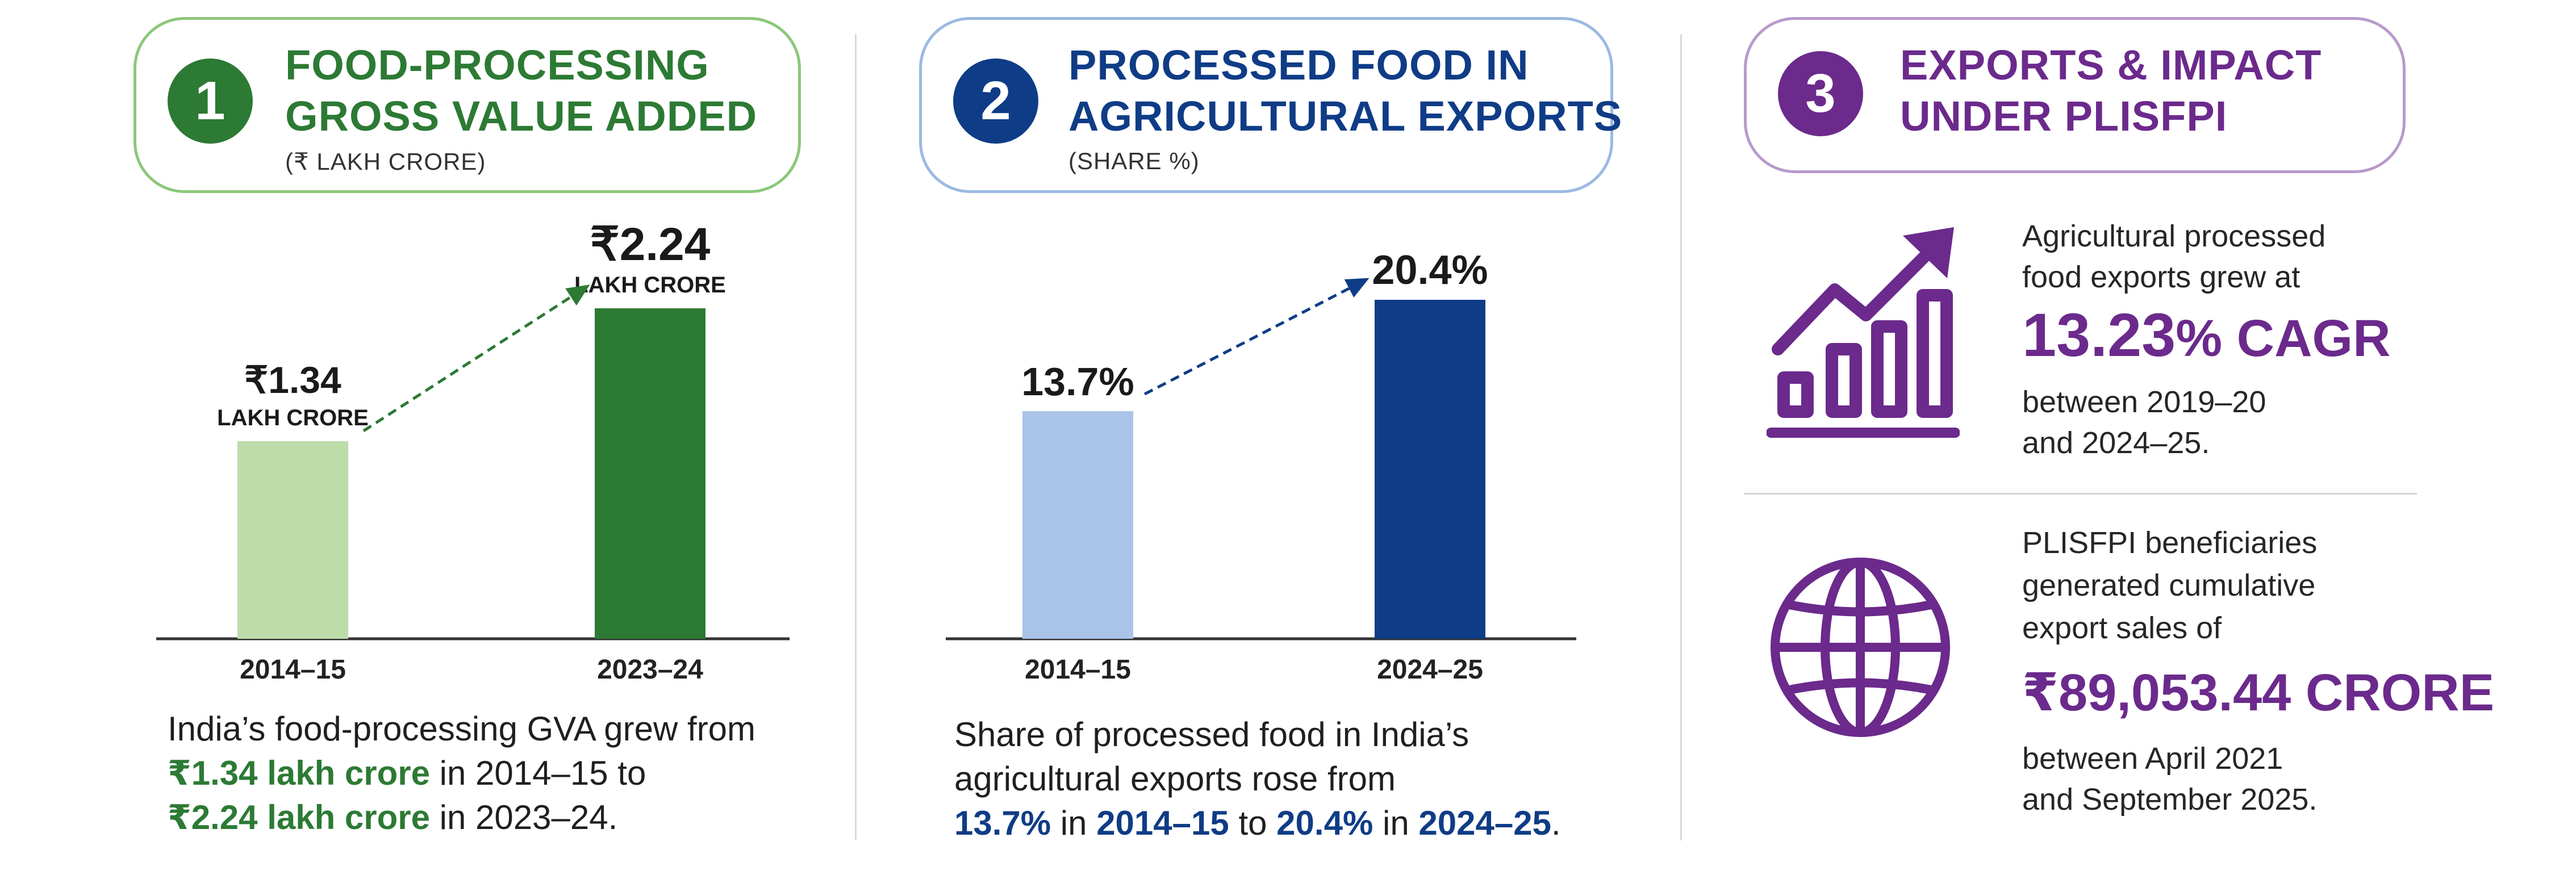 This screenshot has width=2576, height=875. What do you see at coordinates (1003, 823) in the screenshot?
I see `panel2-caption-hl1: 13.7%` at bounding box center [1003, 823].